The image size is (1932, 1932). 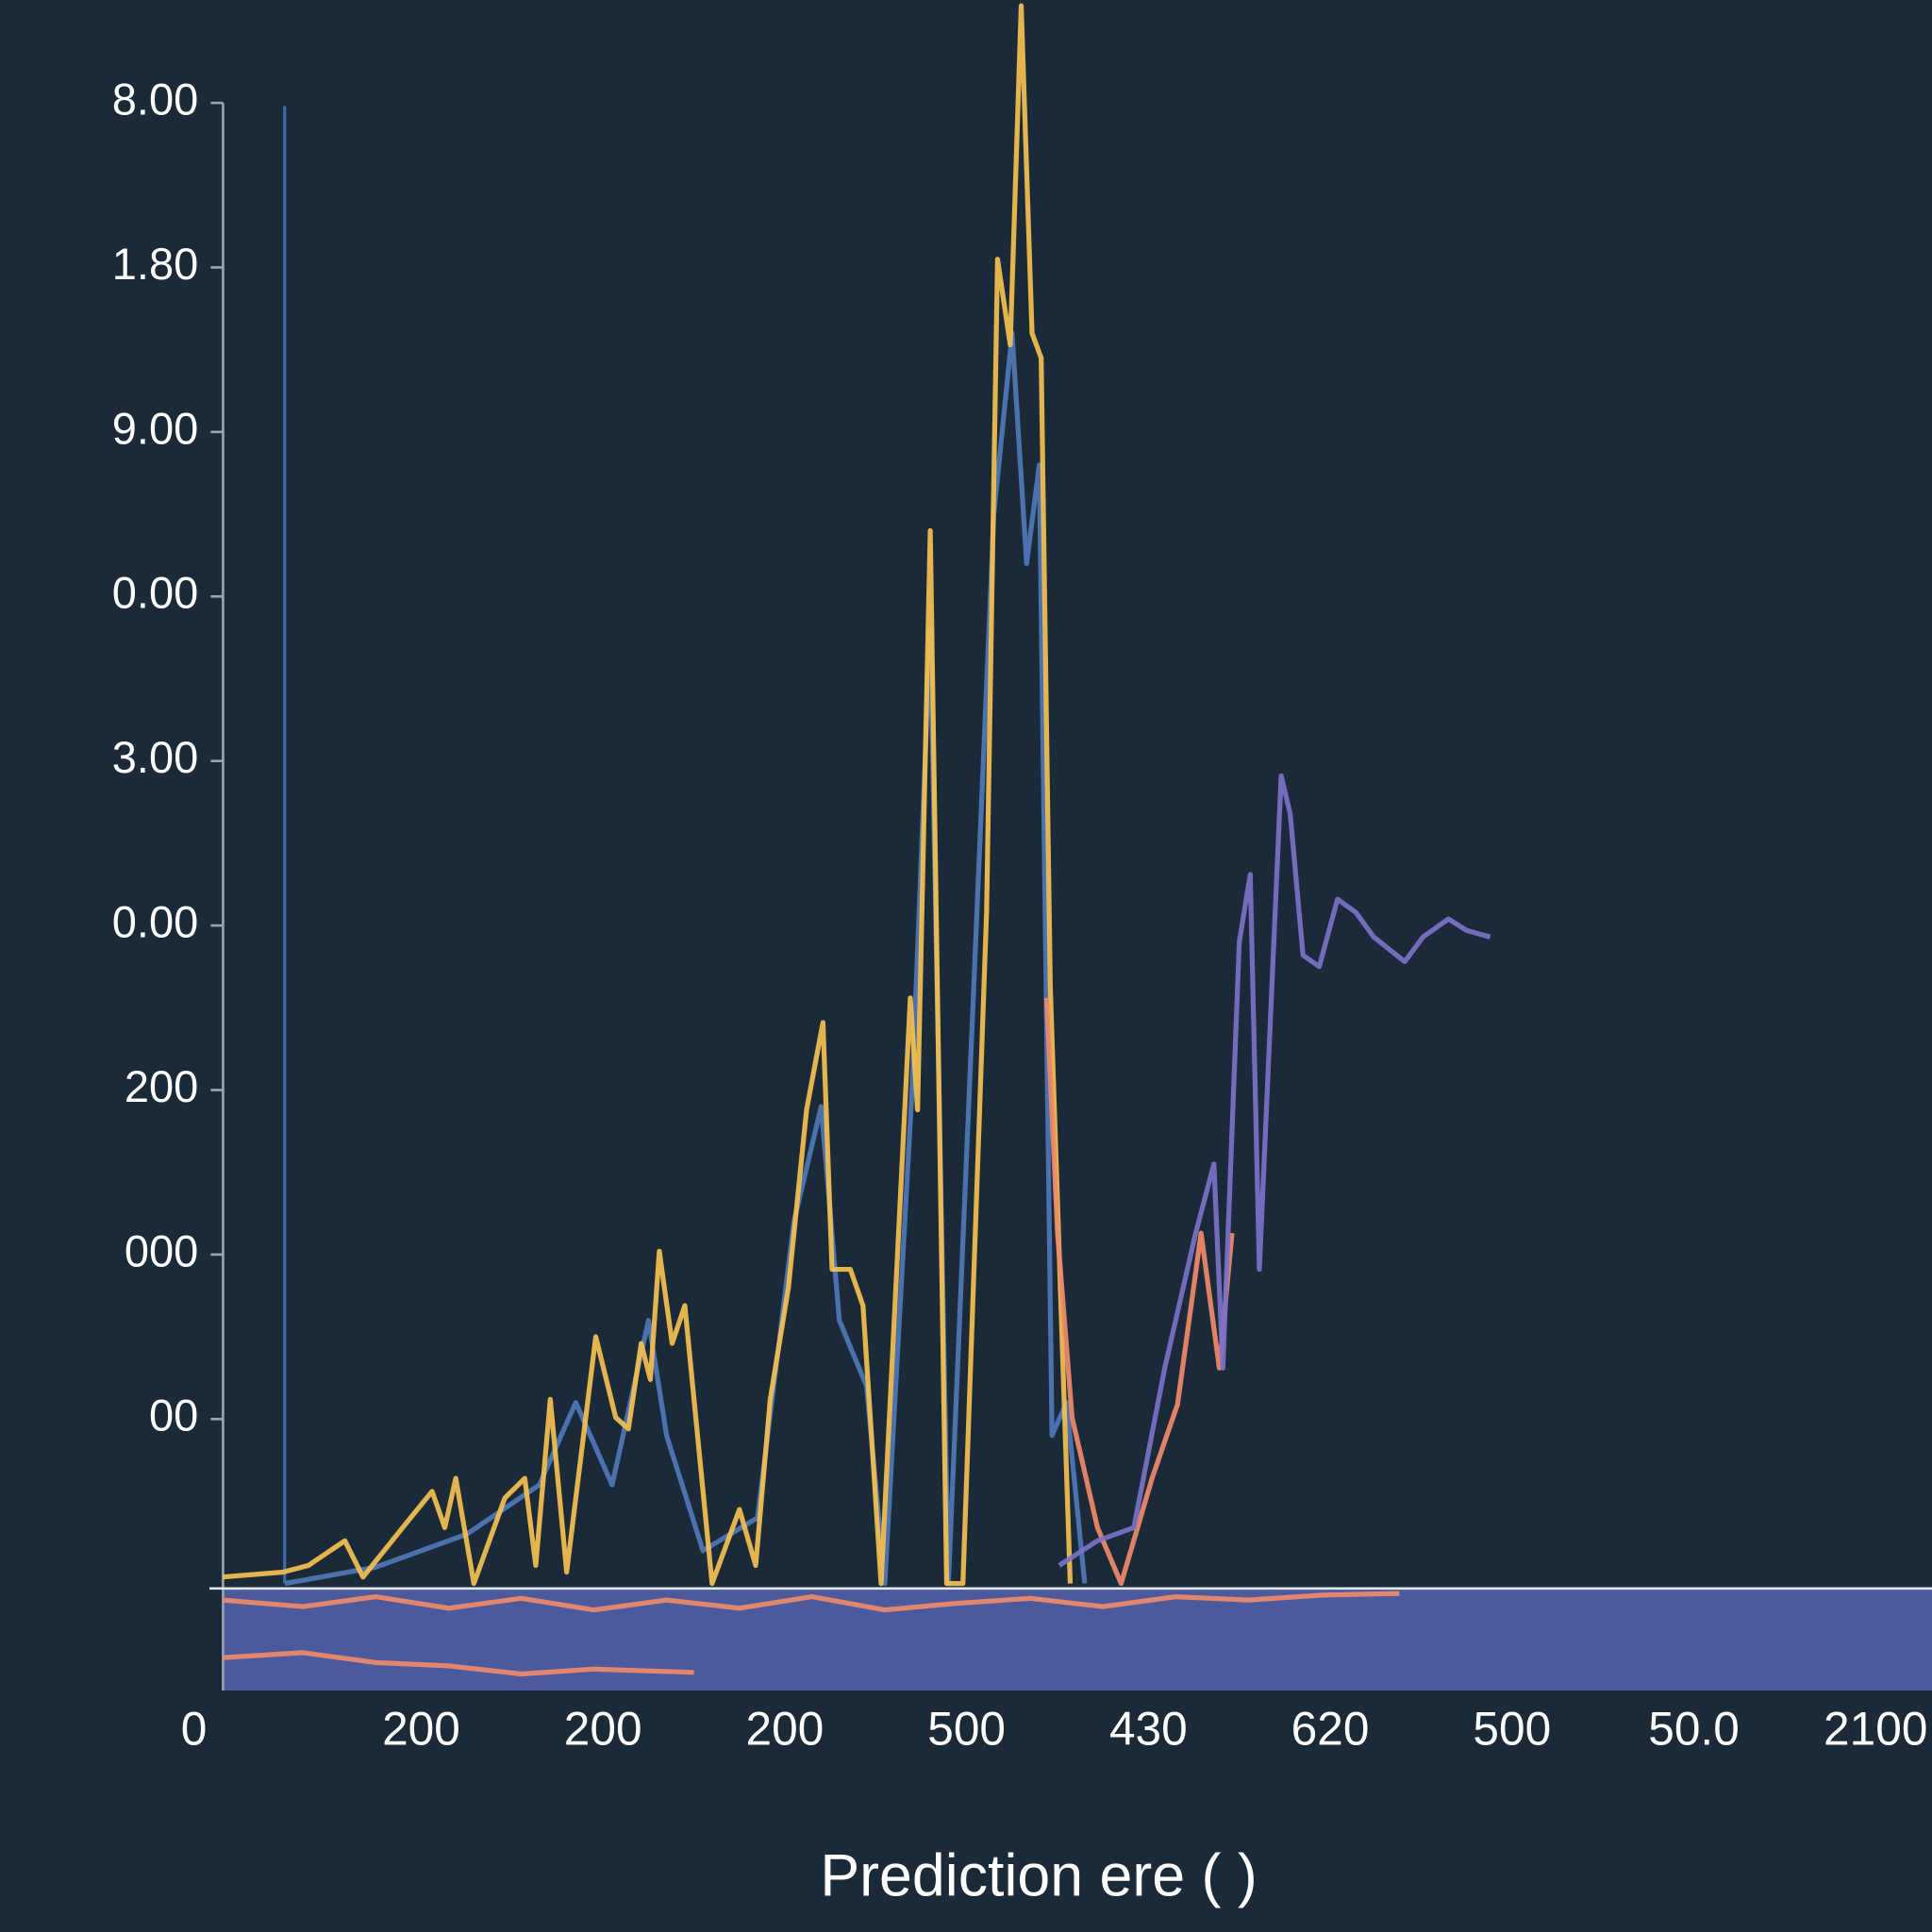 I want to click on x-axis-title: Prediction ere ( ), so click(x=1038, y=1876).